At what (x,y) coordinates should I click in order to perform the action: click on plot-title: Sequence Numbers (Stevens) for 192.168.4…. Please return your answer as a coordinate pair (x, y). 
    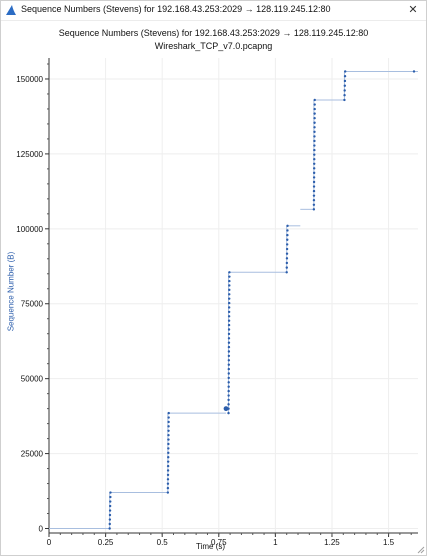
    Looking at the image, I should click on (213, 33).